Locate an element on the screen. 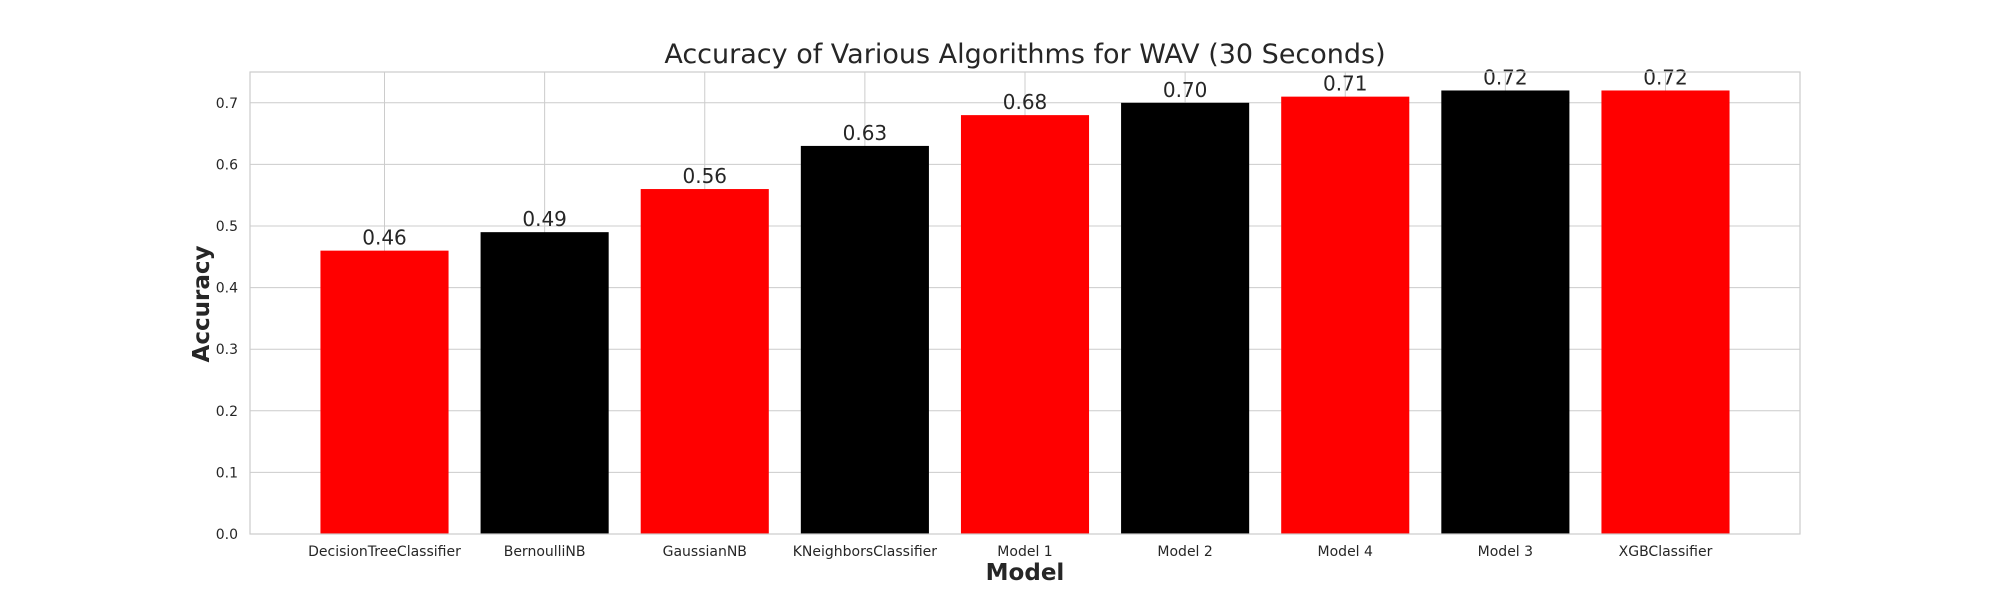  y-tick-label: 0.3 is located at coordinates (227, 350).